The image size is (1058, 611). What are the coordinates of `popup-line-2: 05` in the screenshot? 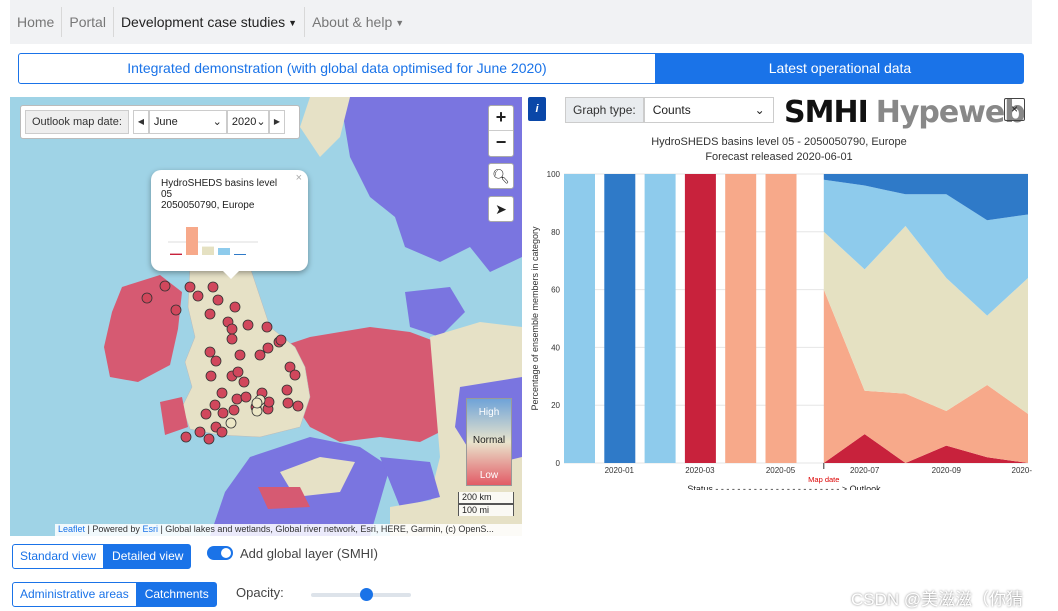 It's located at (167, 194).